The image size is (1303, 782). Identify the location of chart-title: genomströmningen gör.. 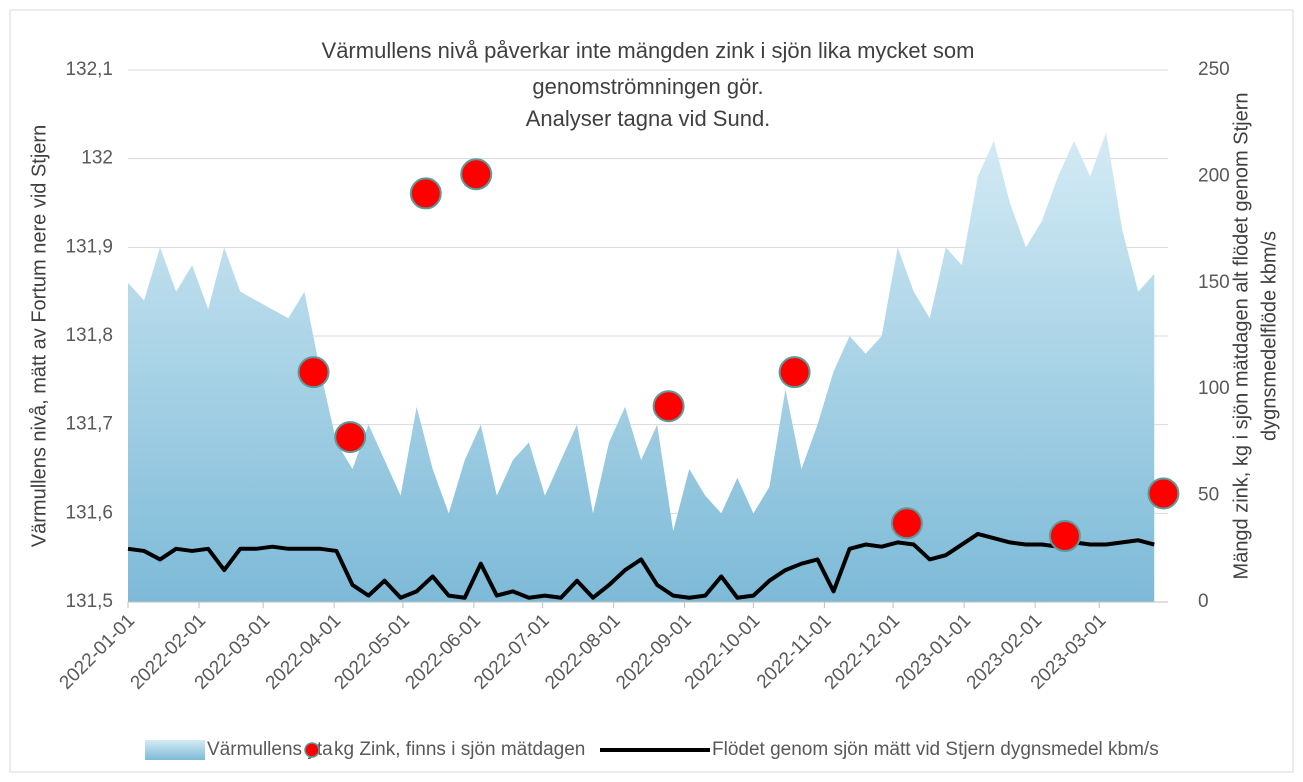
(647, 86).